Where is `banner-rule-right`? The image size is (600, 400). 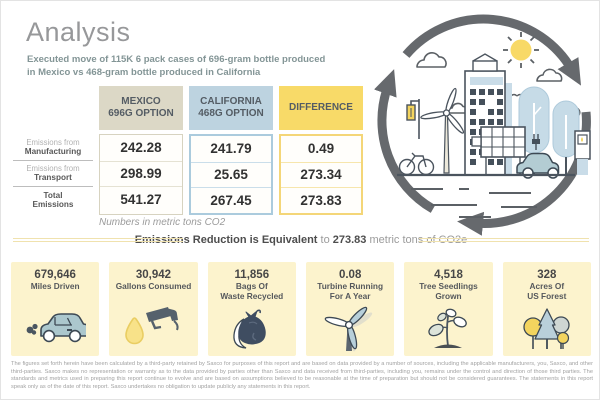
banner-rule-right is located at coordinates (504, 240).